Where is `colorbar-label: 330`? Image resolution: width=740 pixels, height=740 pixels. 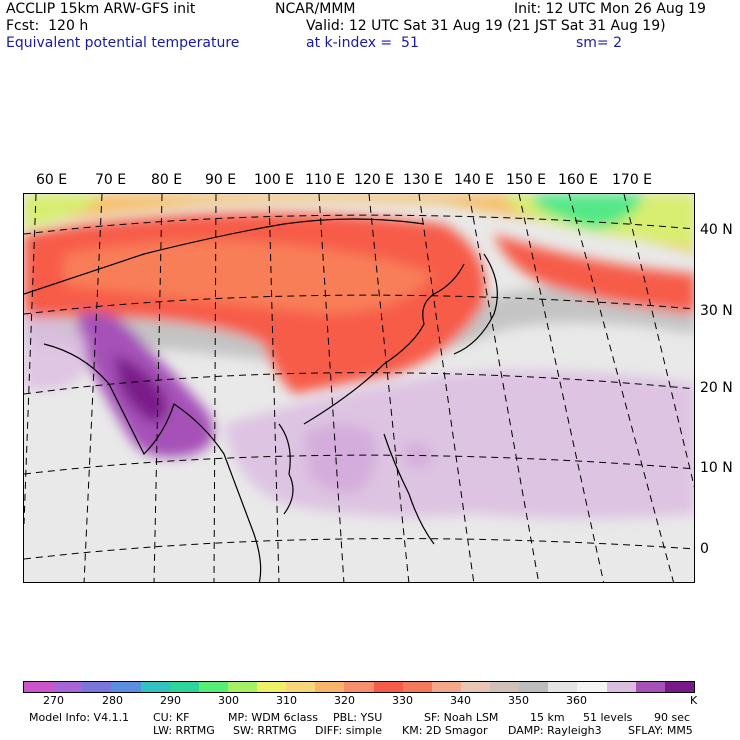
colorbar-label: 330 is located at coordinates (402, 700).